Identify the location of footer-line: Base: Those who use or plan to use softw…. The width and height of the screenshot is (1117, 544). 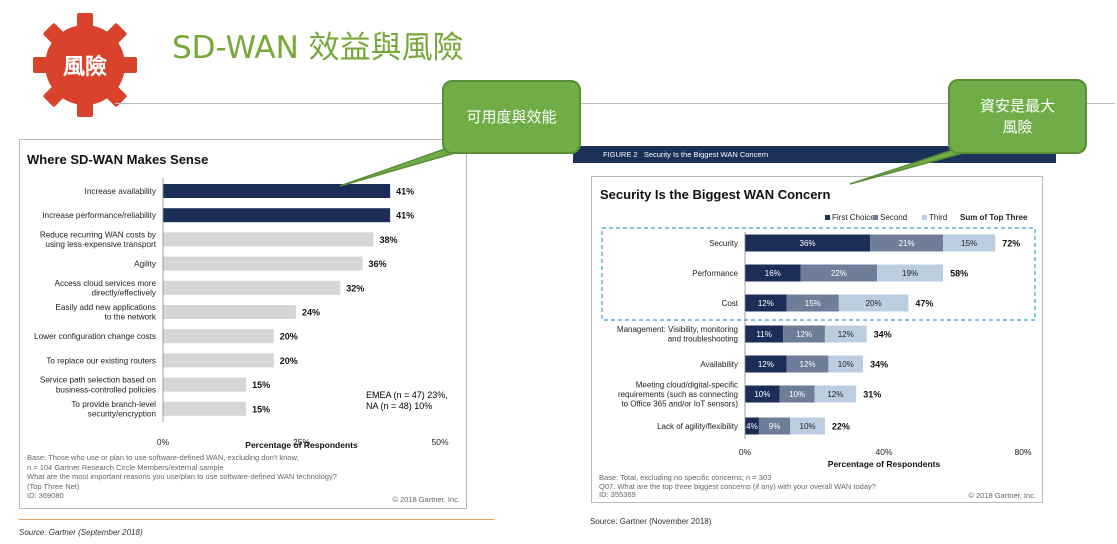
(163, 457).